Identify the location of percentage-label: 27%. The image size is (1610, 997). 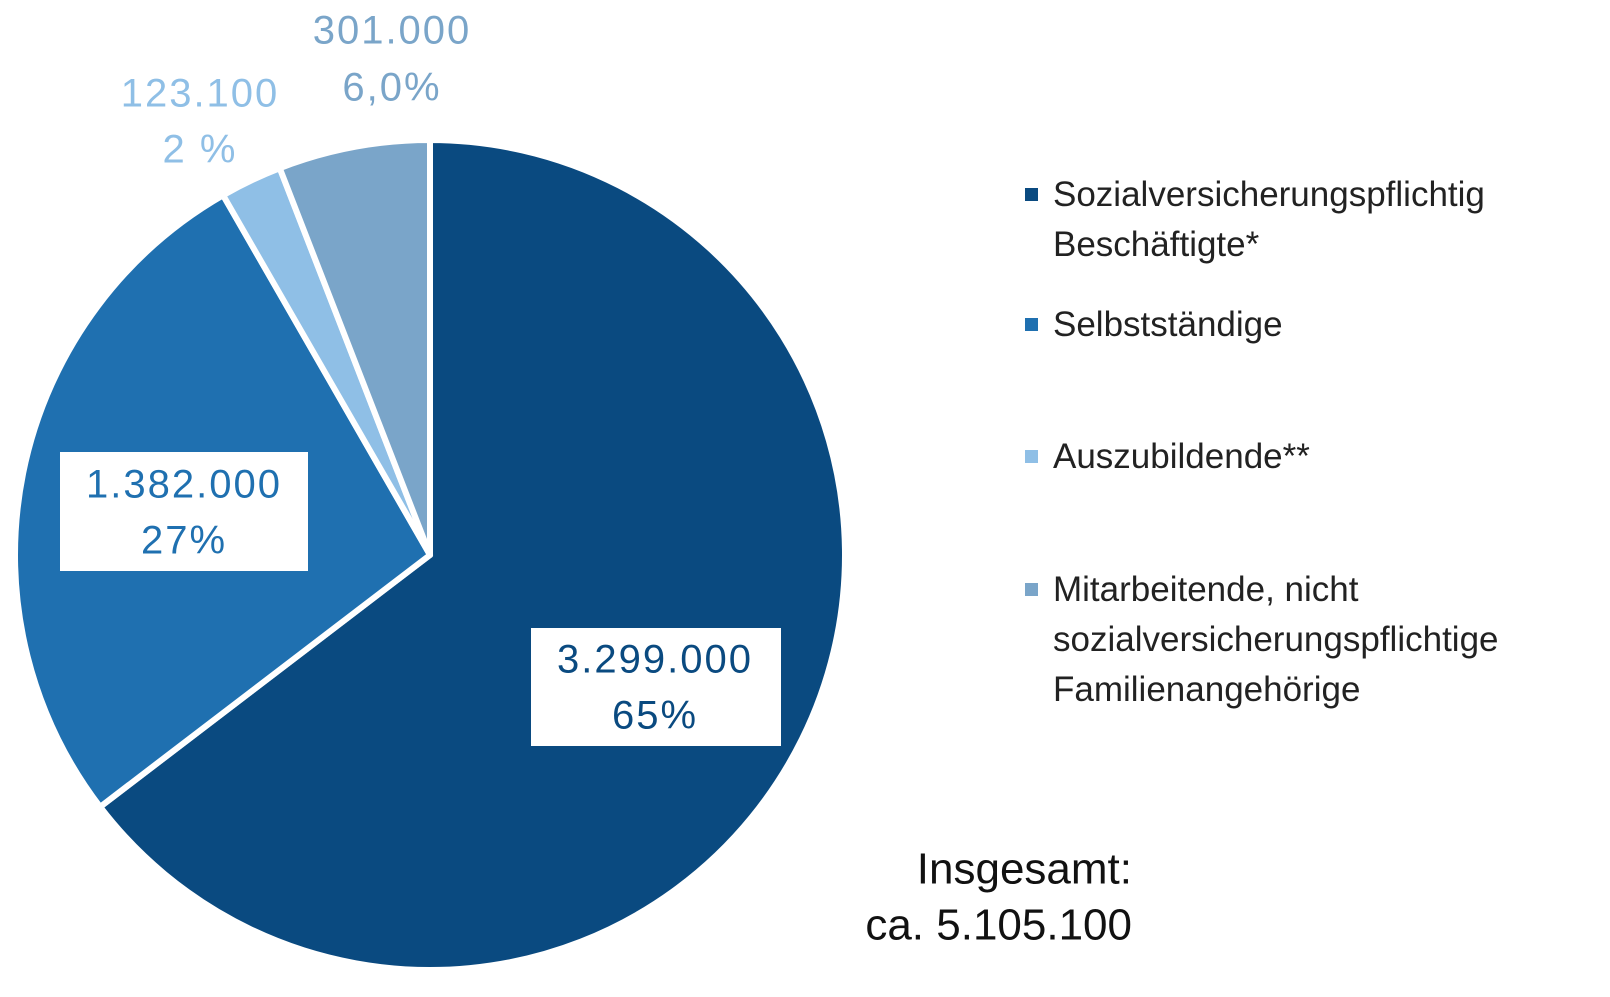
(184, 541).